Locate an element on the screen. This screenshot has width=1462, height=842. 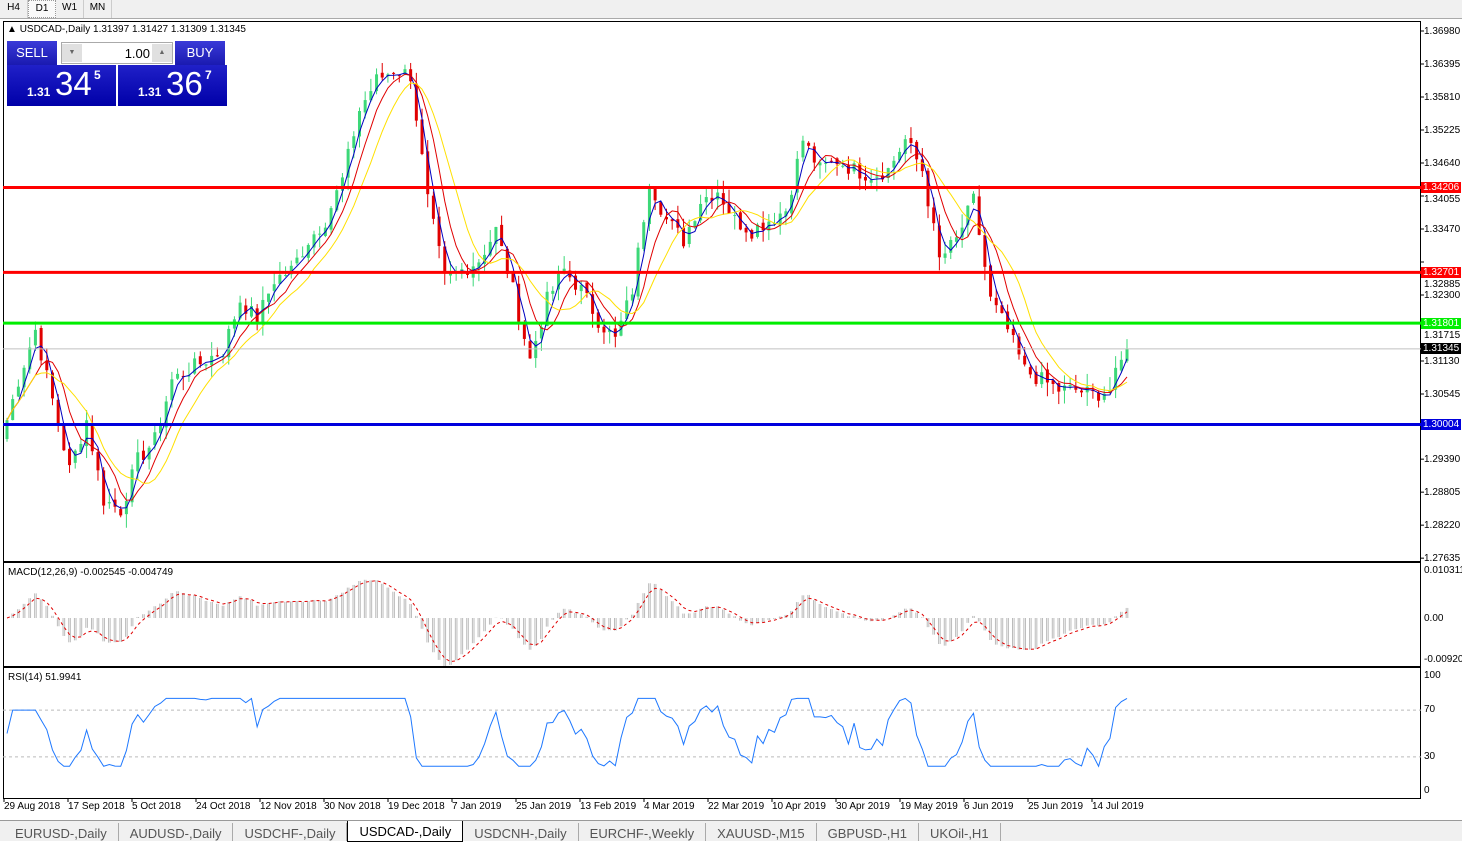
collapse-triangle-icon: ▲ is located at coordinates (12, 29).